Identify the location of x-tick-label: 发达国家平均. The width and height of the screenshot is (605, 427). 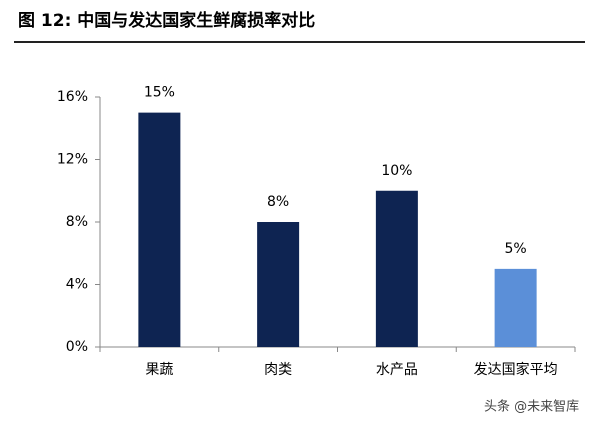
(516, 369).